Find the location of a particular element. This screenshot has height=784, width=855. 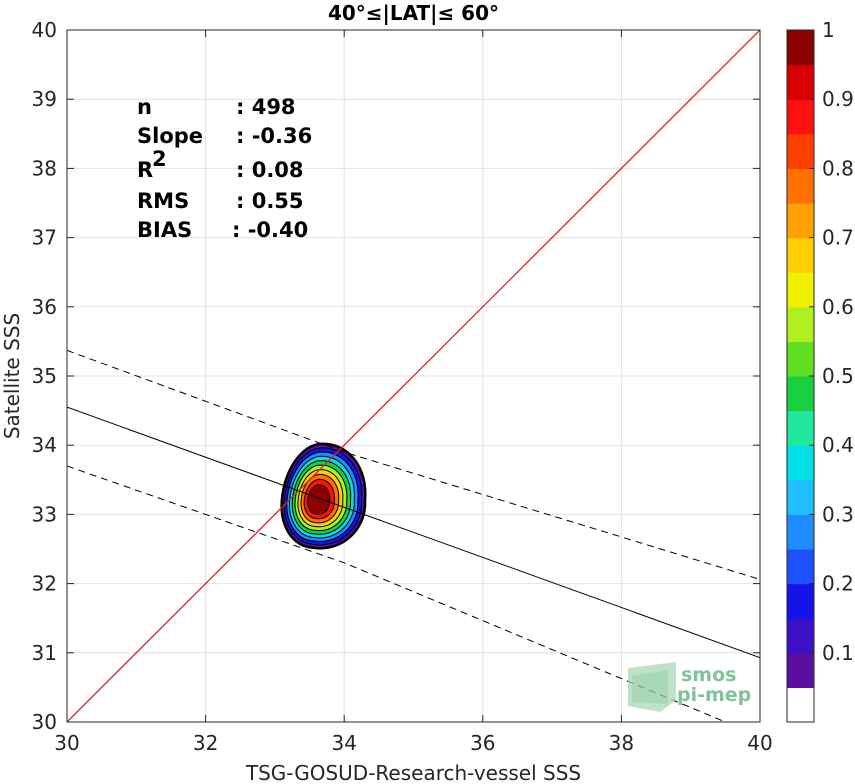

y-tick-label: 33 is located at coordinates (44, 514).